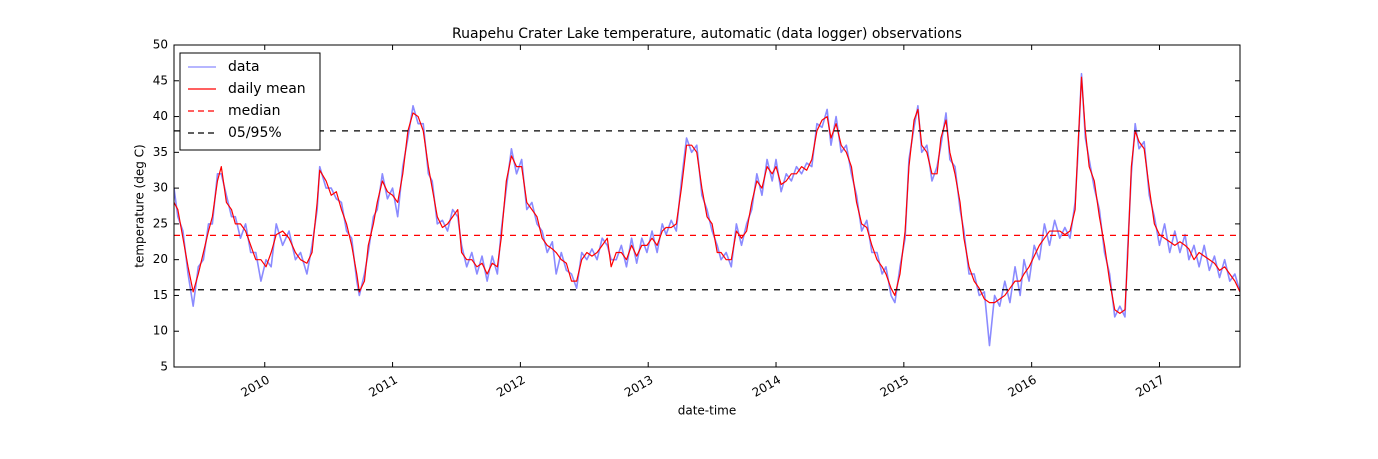 The width and height of the screenshot is (1378, 459). What do you see at coordinates (510, 386) in the screenshot?
I see `x-tick-label: 2012` at bounding box center [510, 386].